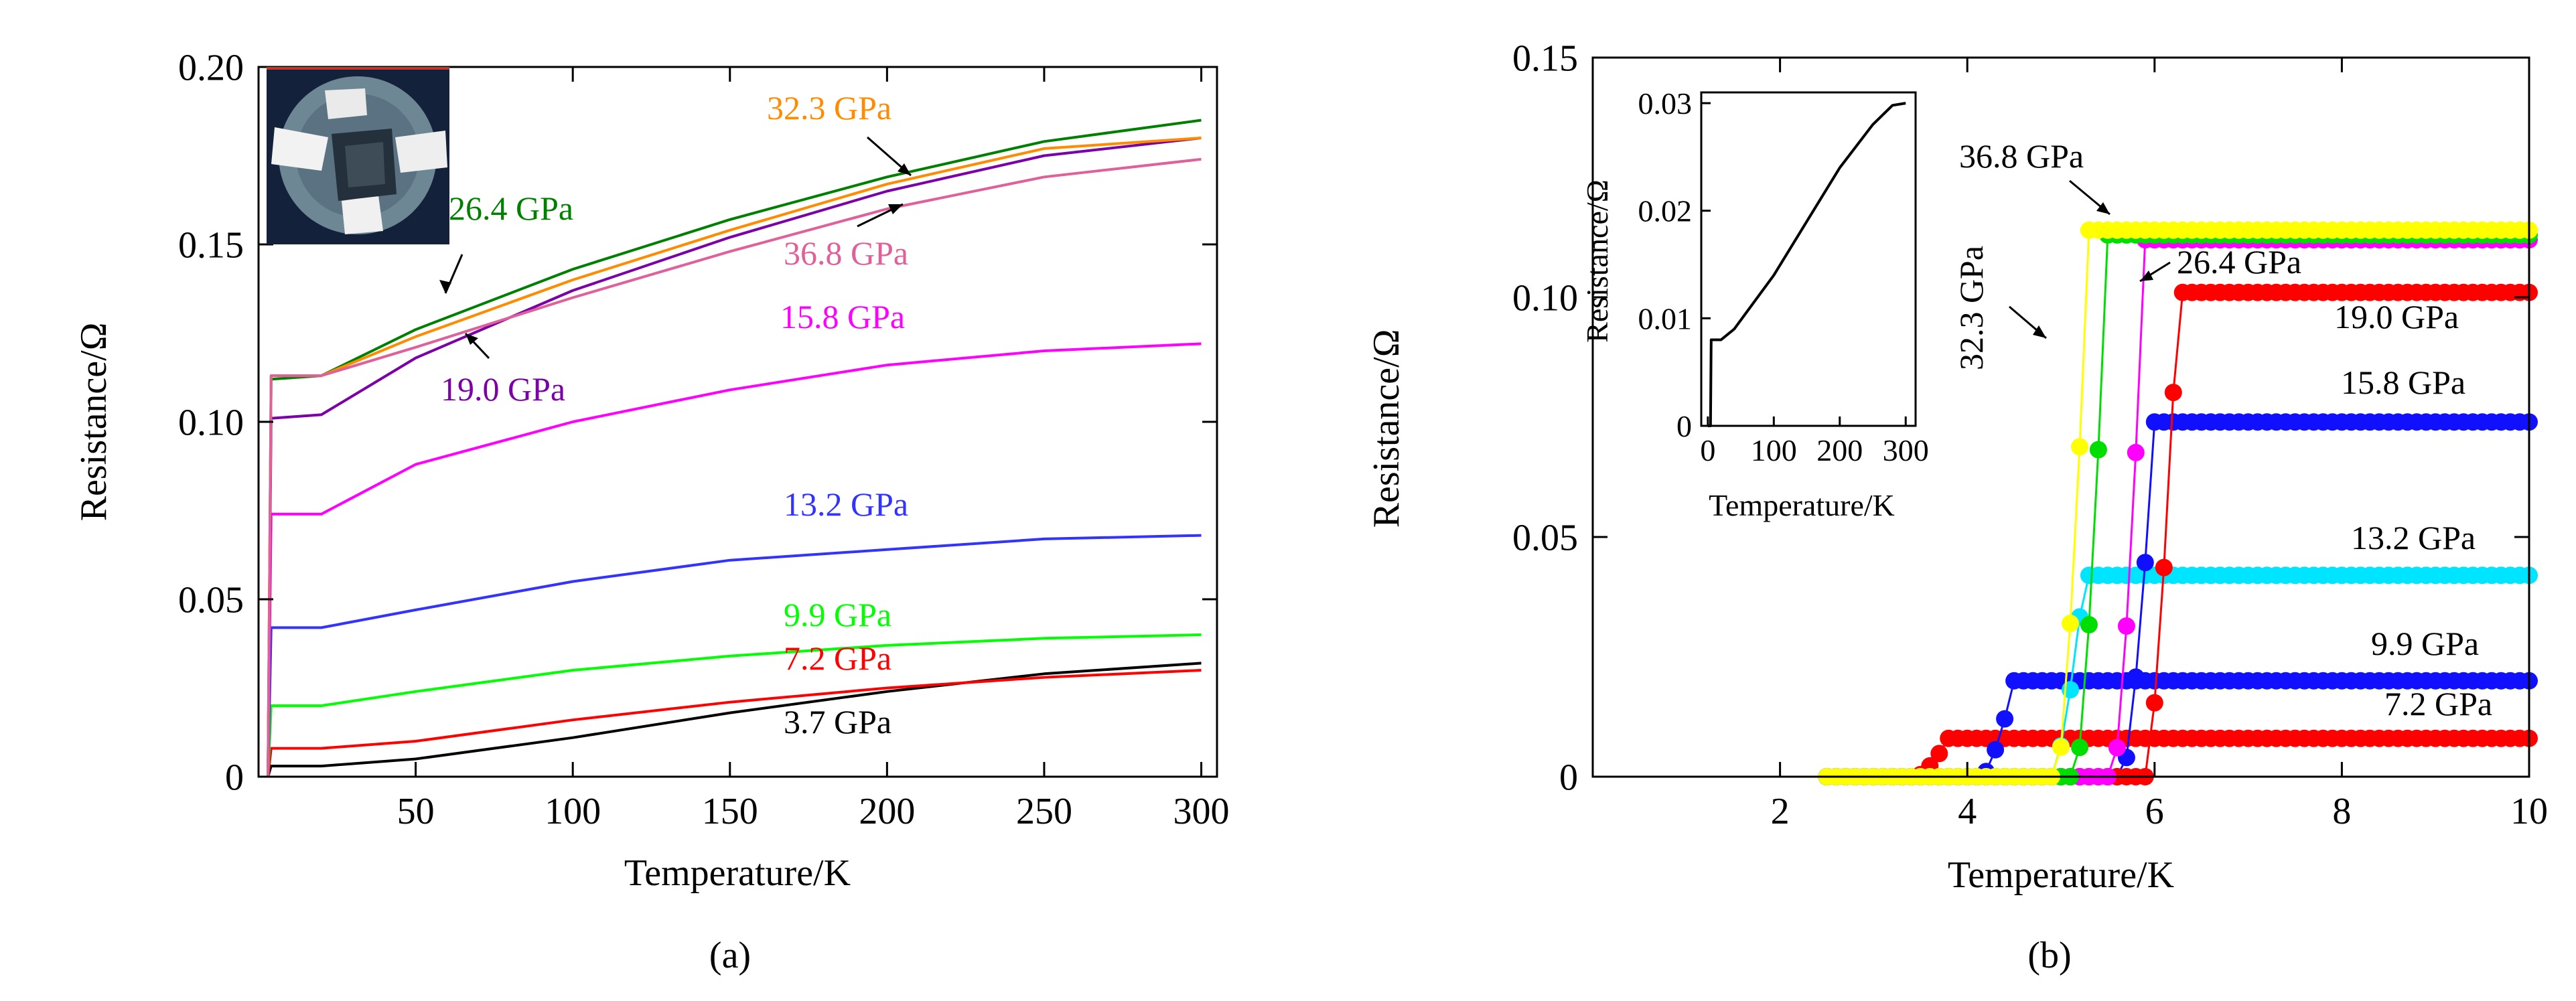  I want to click on panel-a-caption: (a), so click(730, 955).